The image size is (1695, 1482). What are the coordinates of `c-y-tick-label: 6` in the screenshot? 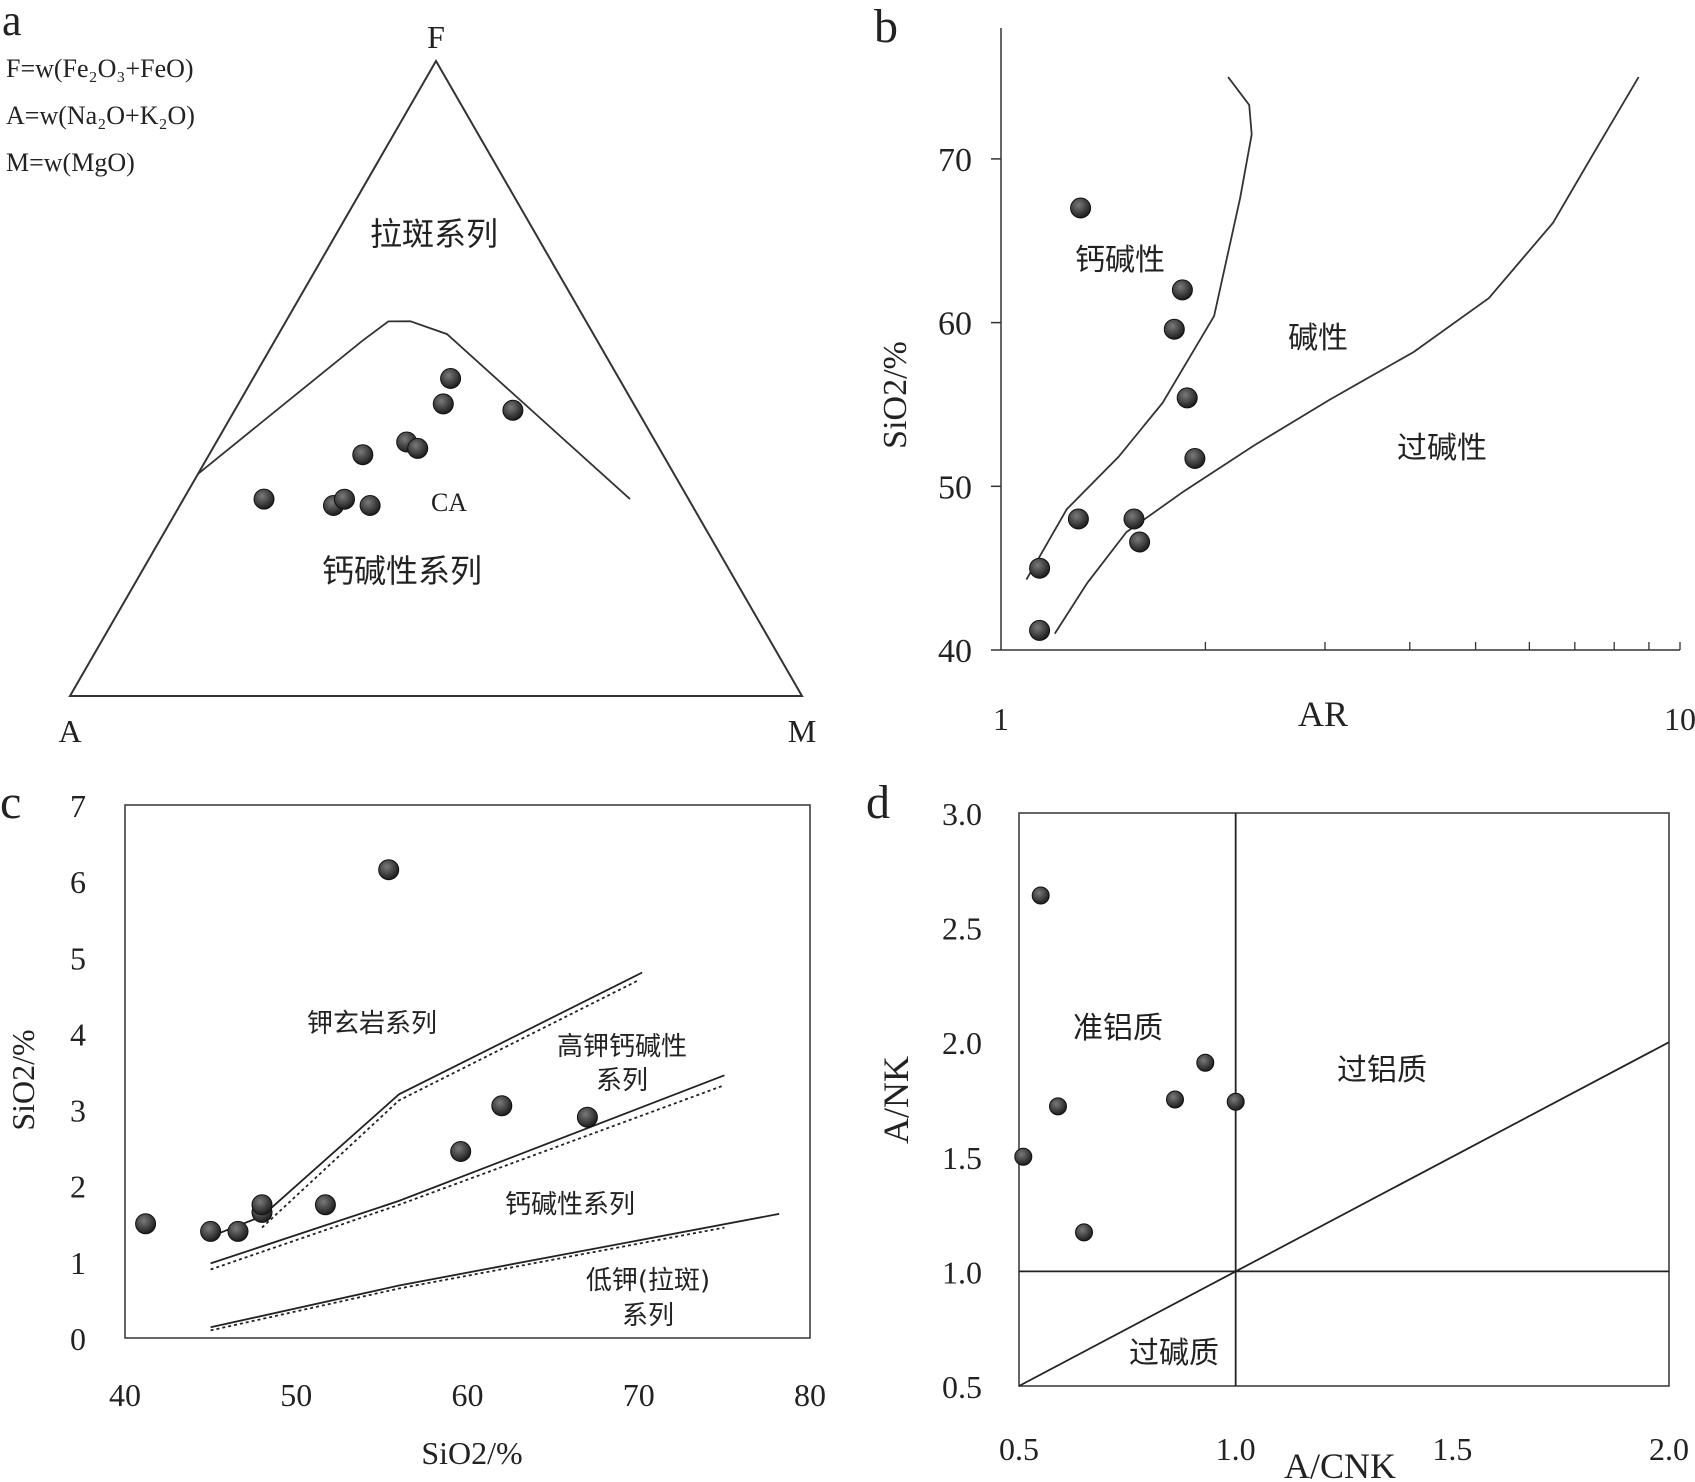 It's located at (78, 882).